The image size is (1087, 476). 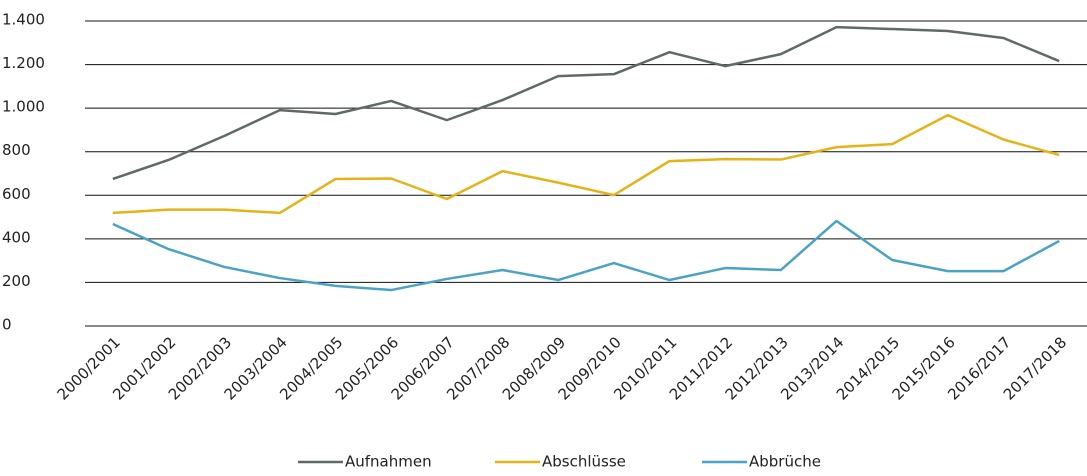 What do you see at coordinates (16, 194) in the screenshot?
I see `y-tick-label: 600` at bounding box center [16, 194].